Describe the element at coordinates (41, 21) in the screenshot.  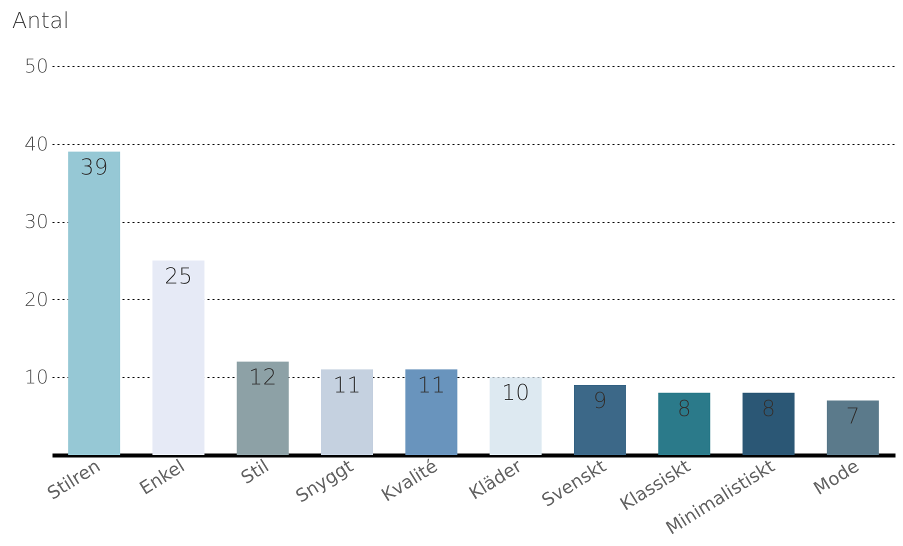
I see `y-axis-title: Antal` at that location.